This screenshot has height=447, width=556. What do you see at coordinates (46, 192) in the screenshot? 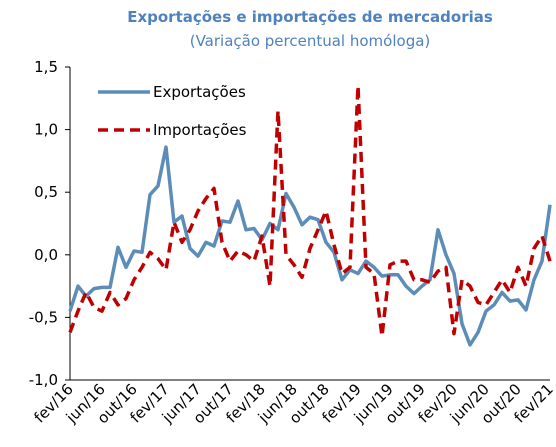
I see `y-tick-label: 0,5` at bounding box center [46, 192].